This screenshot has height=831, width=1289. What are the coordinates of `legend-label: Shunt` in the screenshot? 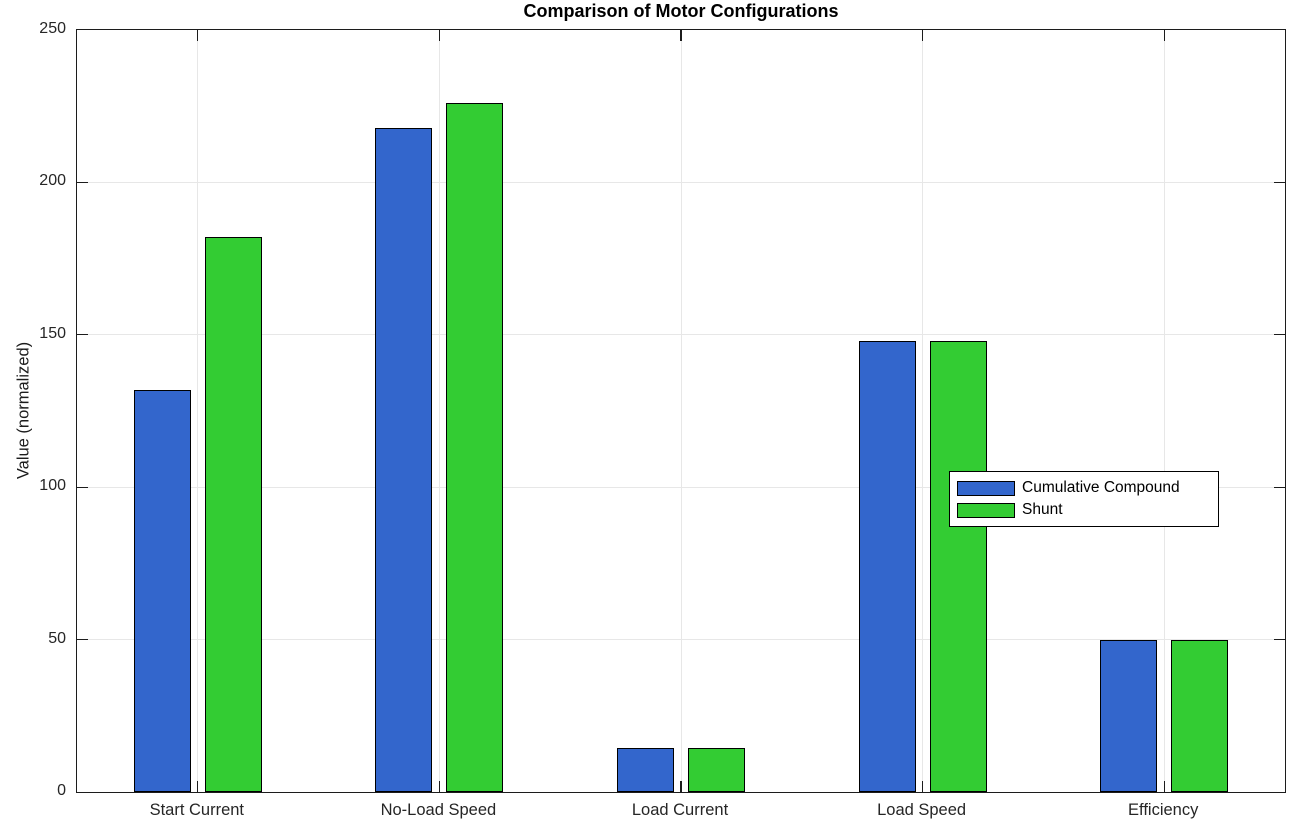 It's located at (1042, 509).